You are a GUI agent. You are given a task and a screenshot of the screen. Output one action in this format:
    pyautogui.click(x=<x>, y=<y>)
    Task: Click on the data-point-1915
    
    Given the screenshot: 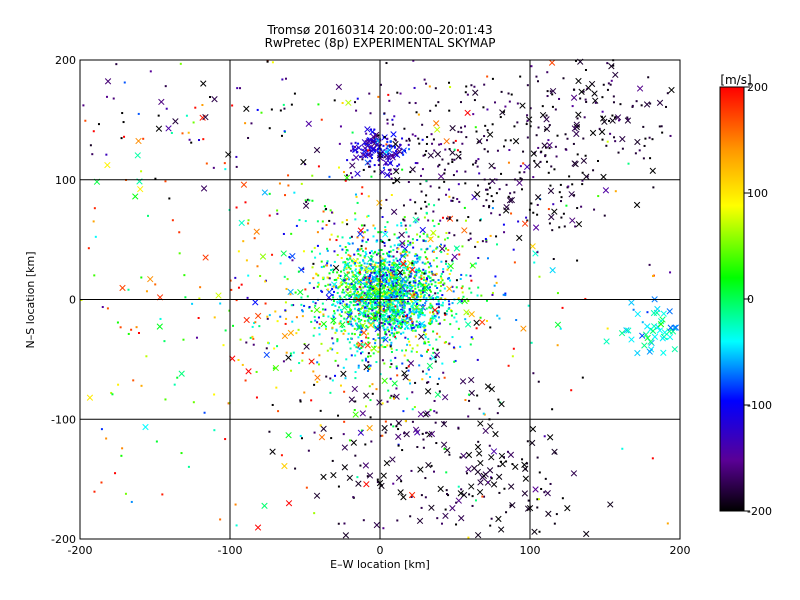 What is the action you would take?
    pyautogui.click(x=440, y=282)
    